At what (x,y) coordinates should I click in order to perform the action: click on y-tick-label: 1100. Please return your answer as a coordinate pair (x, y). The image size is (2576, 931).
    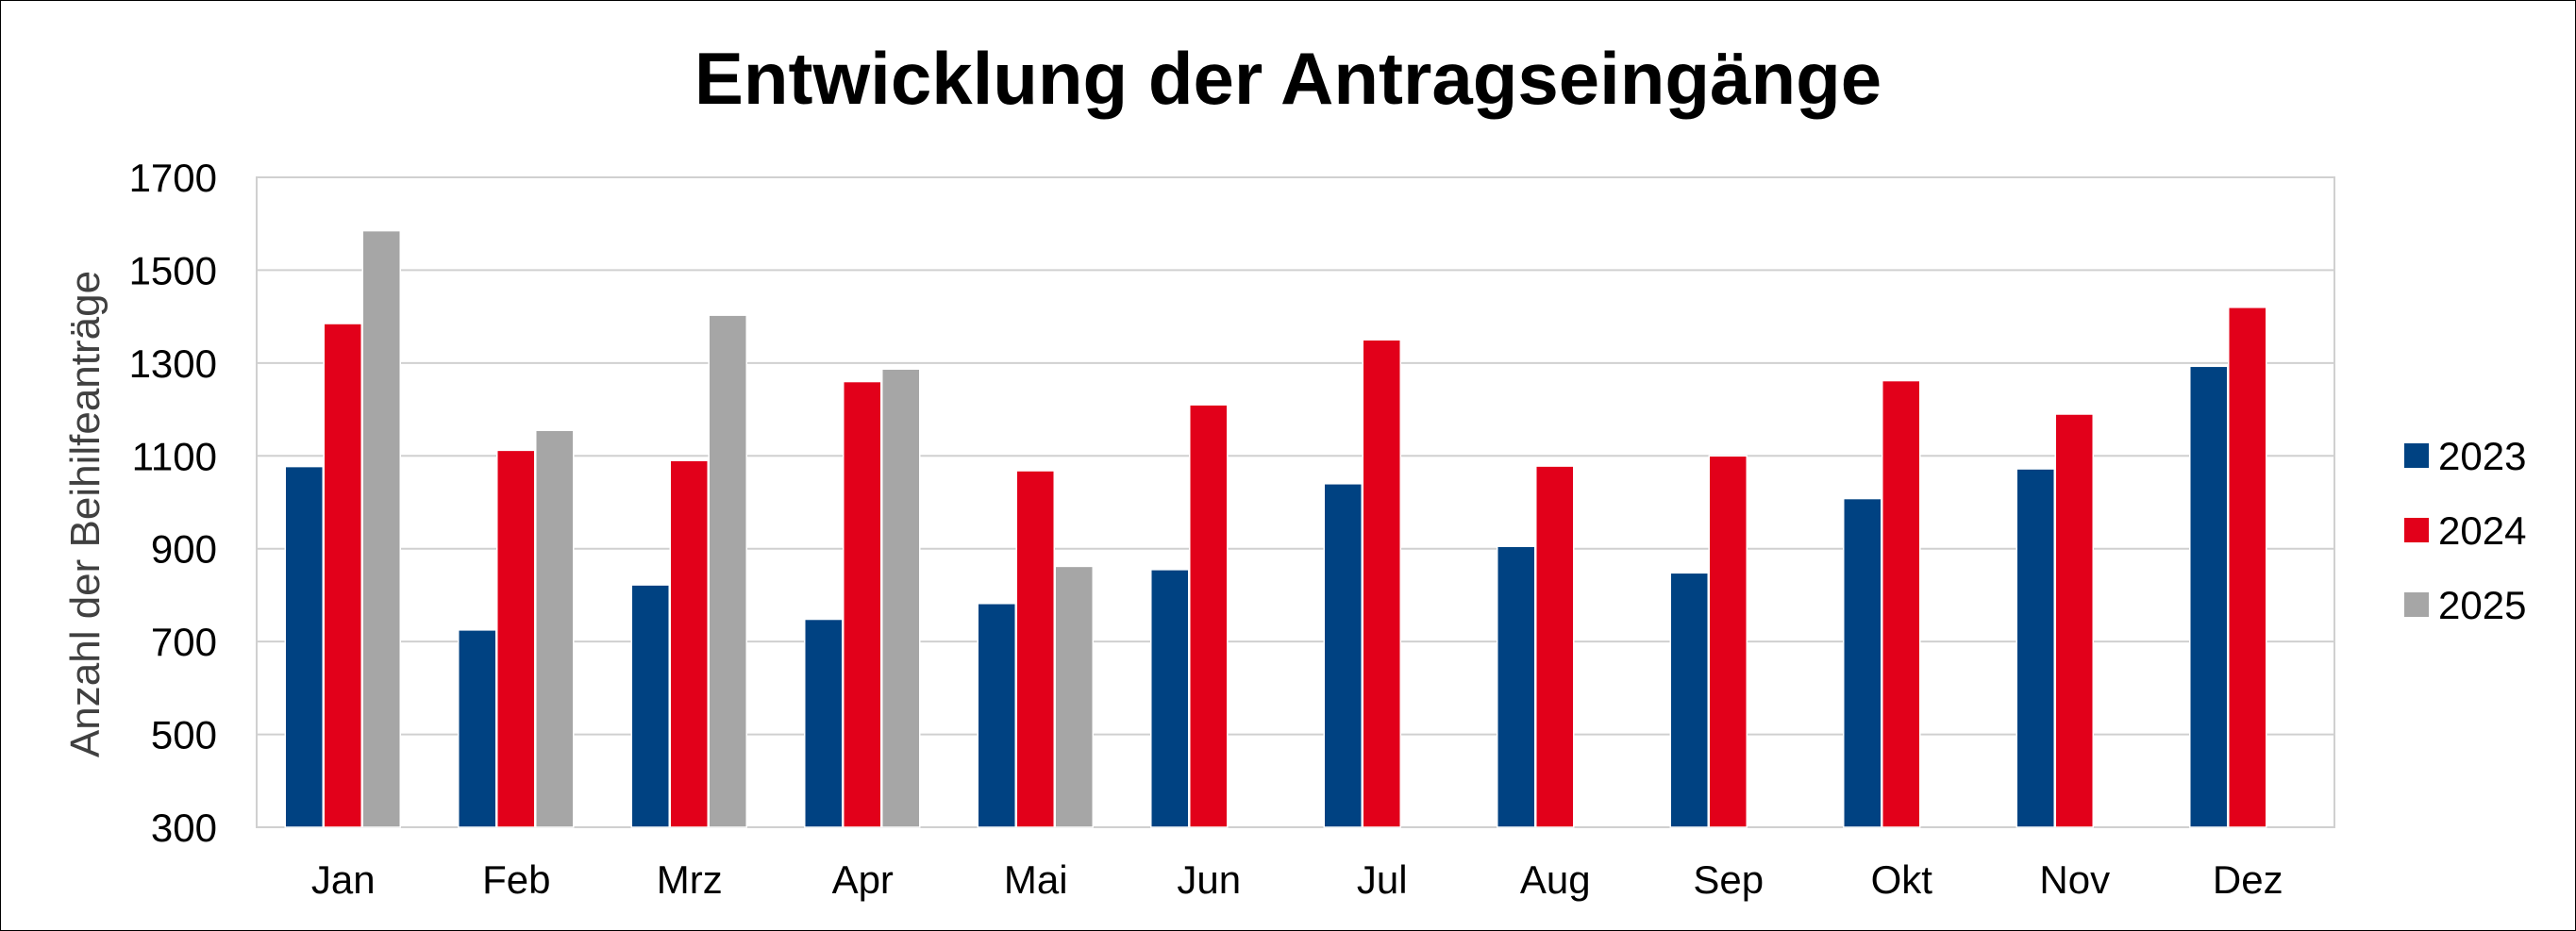
    Looking at the image, I should click on (174, 456).